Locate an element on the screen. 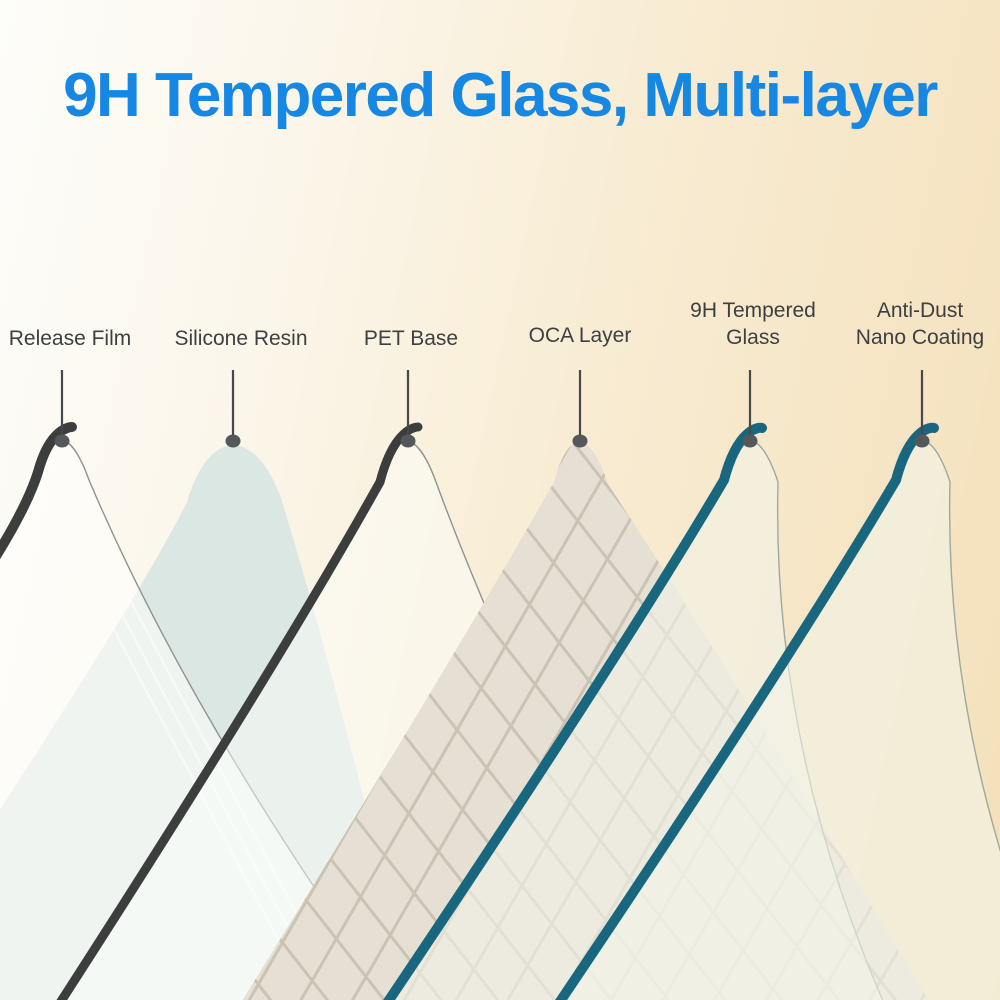  label-text: Glass is located at coordinates (753, 337).